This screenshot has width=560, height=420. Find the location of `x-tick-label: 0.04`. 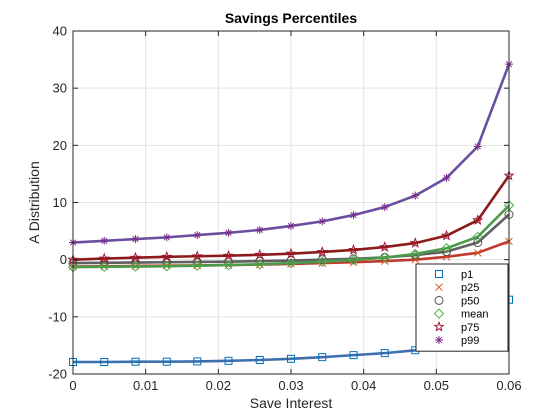

x-tick-label: 0.04 is located at coordinates (363, 385).